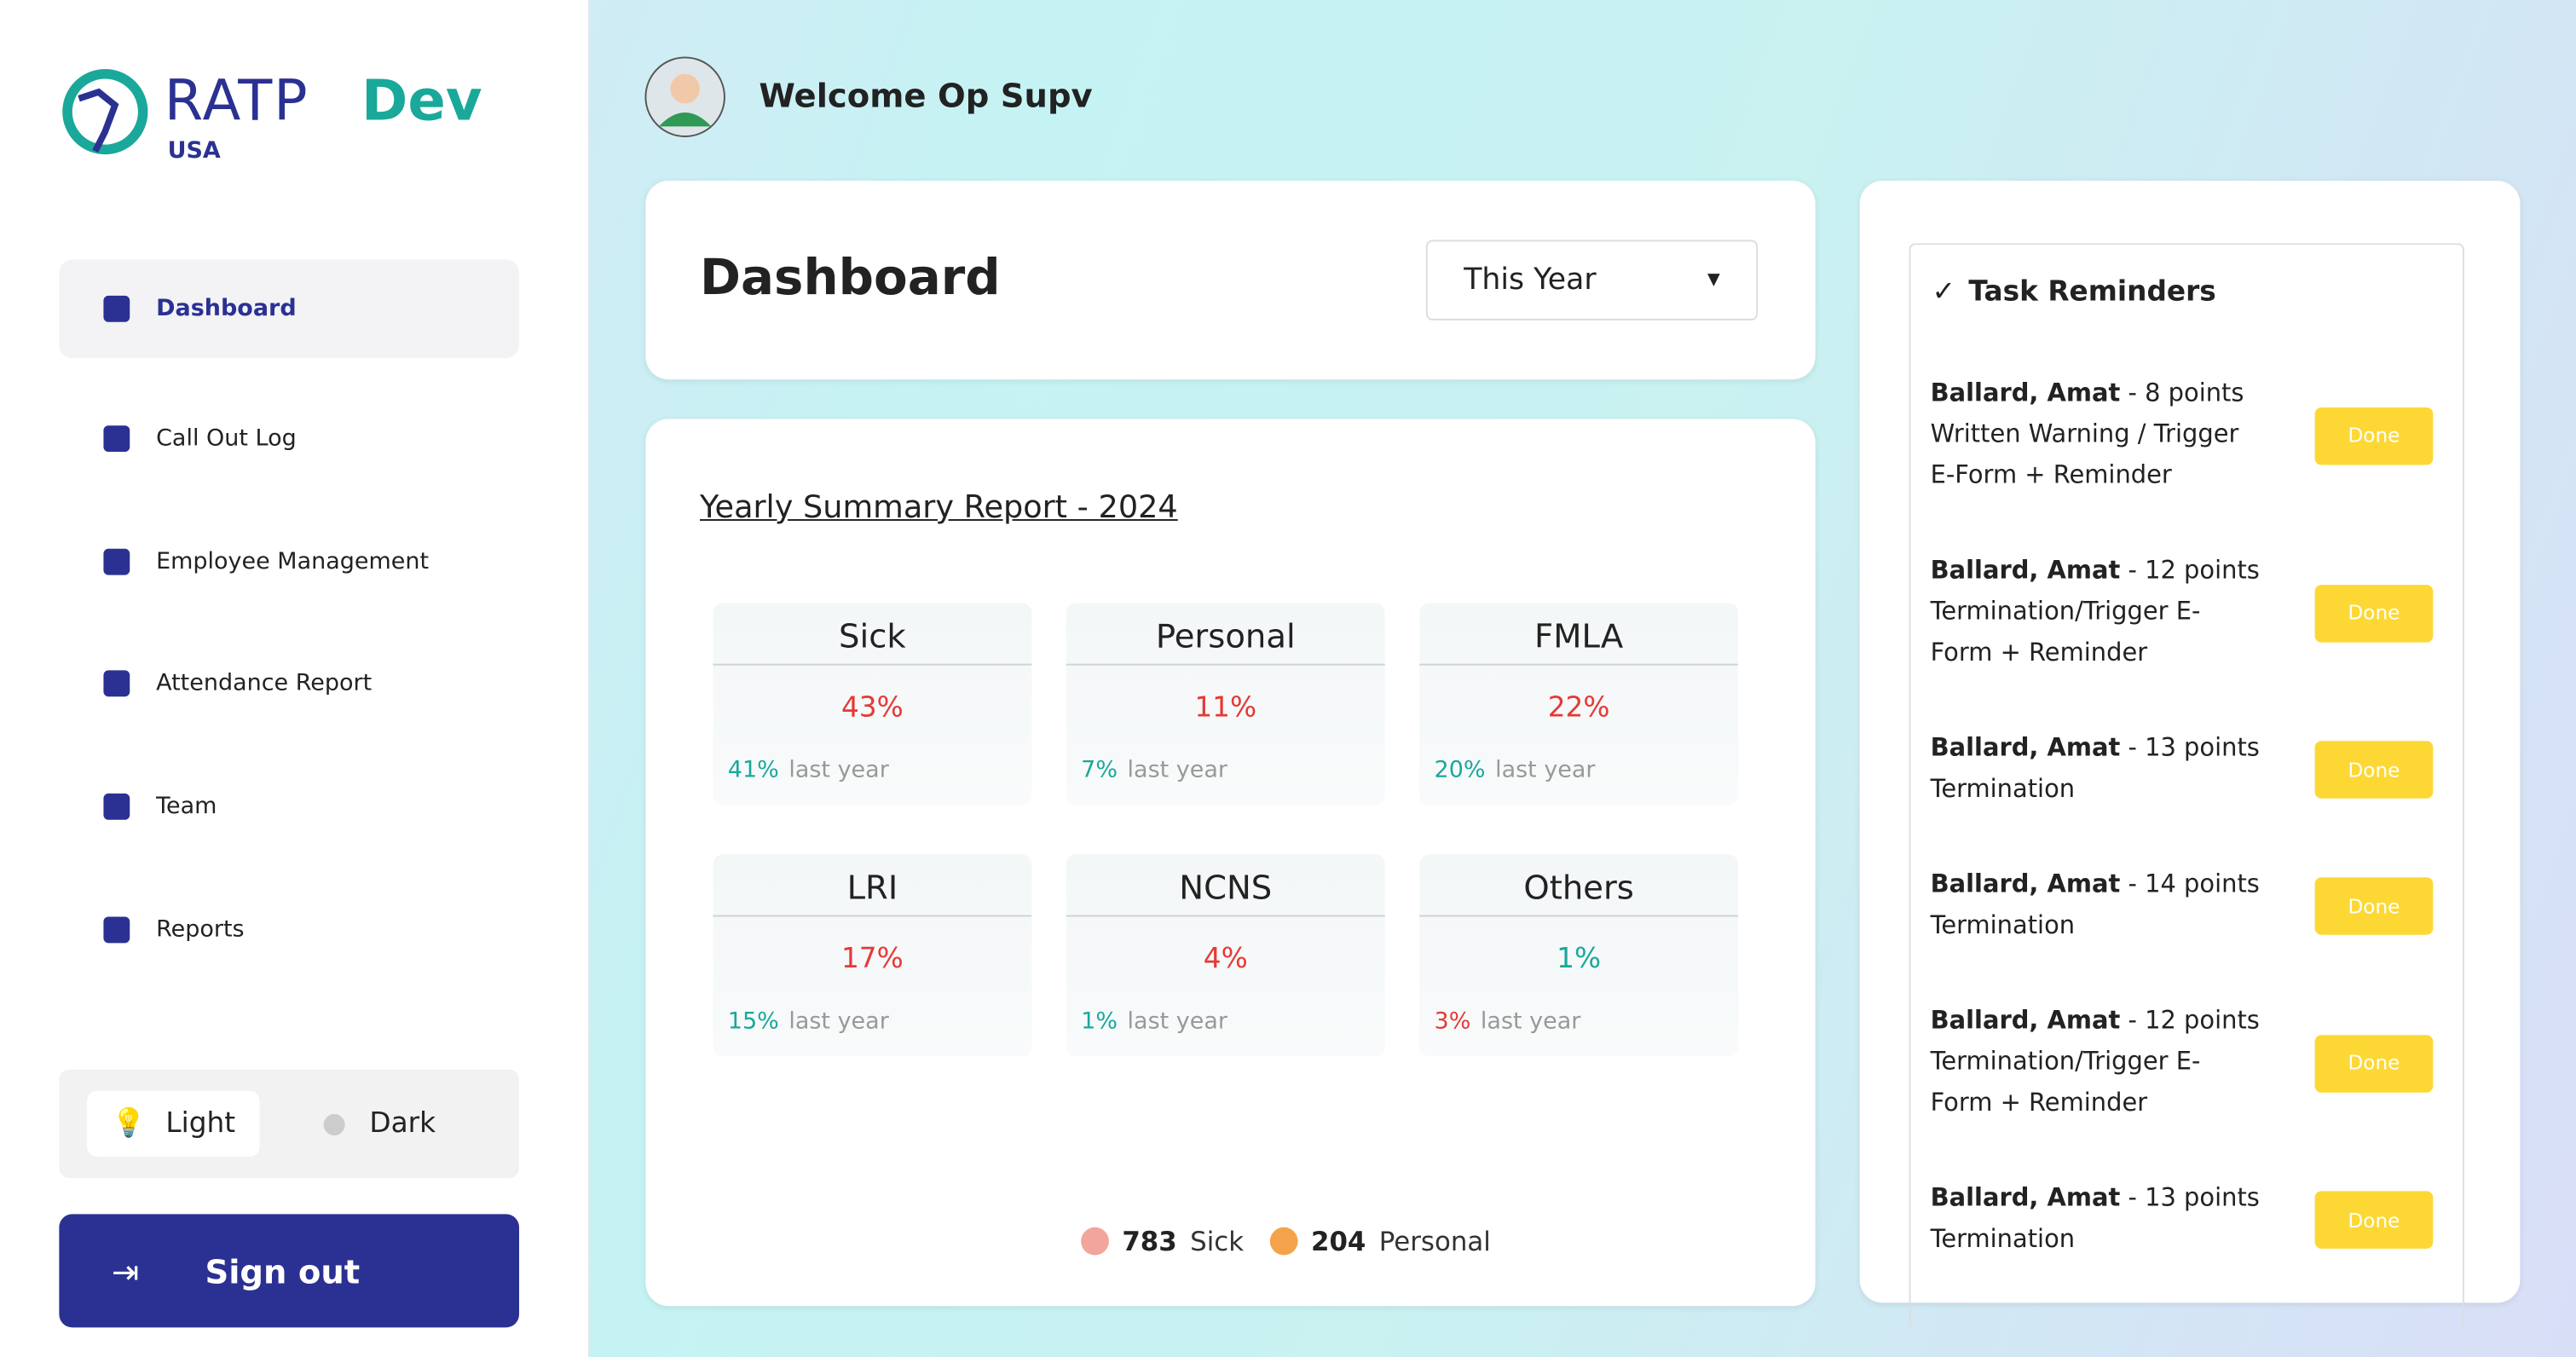 This screenshot has width=2576, height=1357. What do you see at coordinates (289, 930) in the screenshot?
I see `nav-item: Reports` at bounding box center [289, 930].